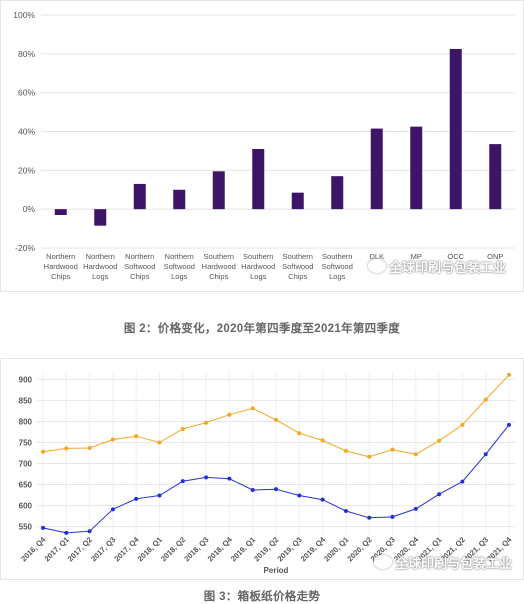 The width and height of the screenshot is (524, 604). I want to click on x-tick-label: 2020, Q1, so click(336, 549).